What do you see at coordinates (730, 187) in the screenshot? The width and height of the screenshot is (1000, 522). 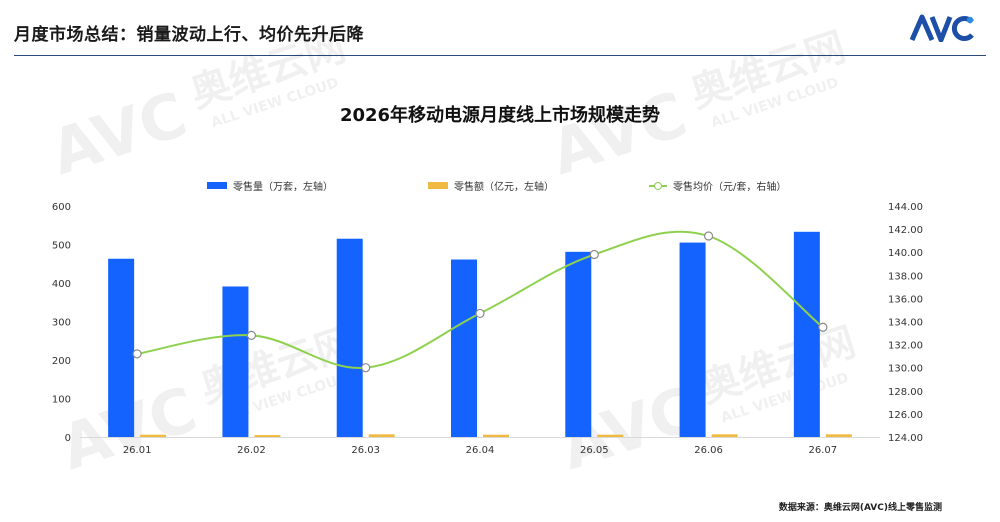 I see `legend-label-price: 零售均价（元/套，右轴）` at bounding box center [730, 187].